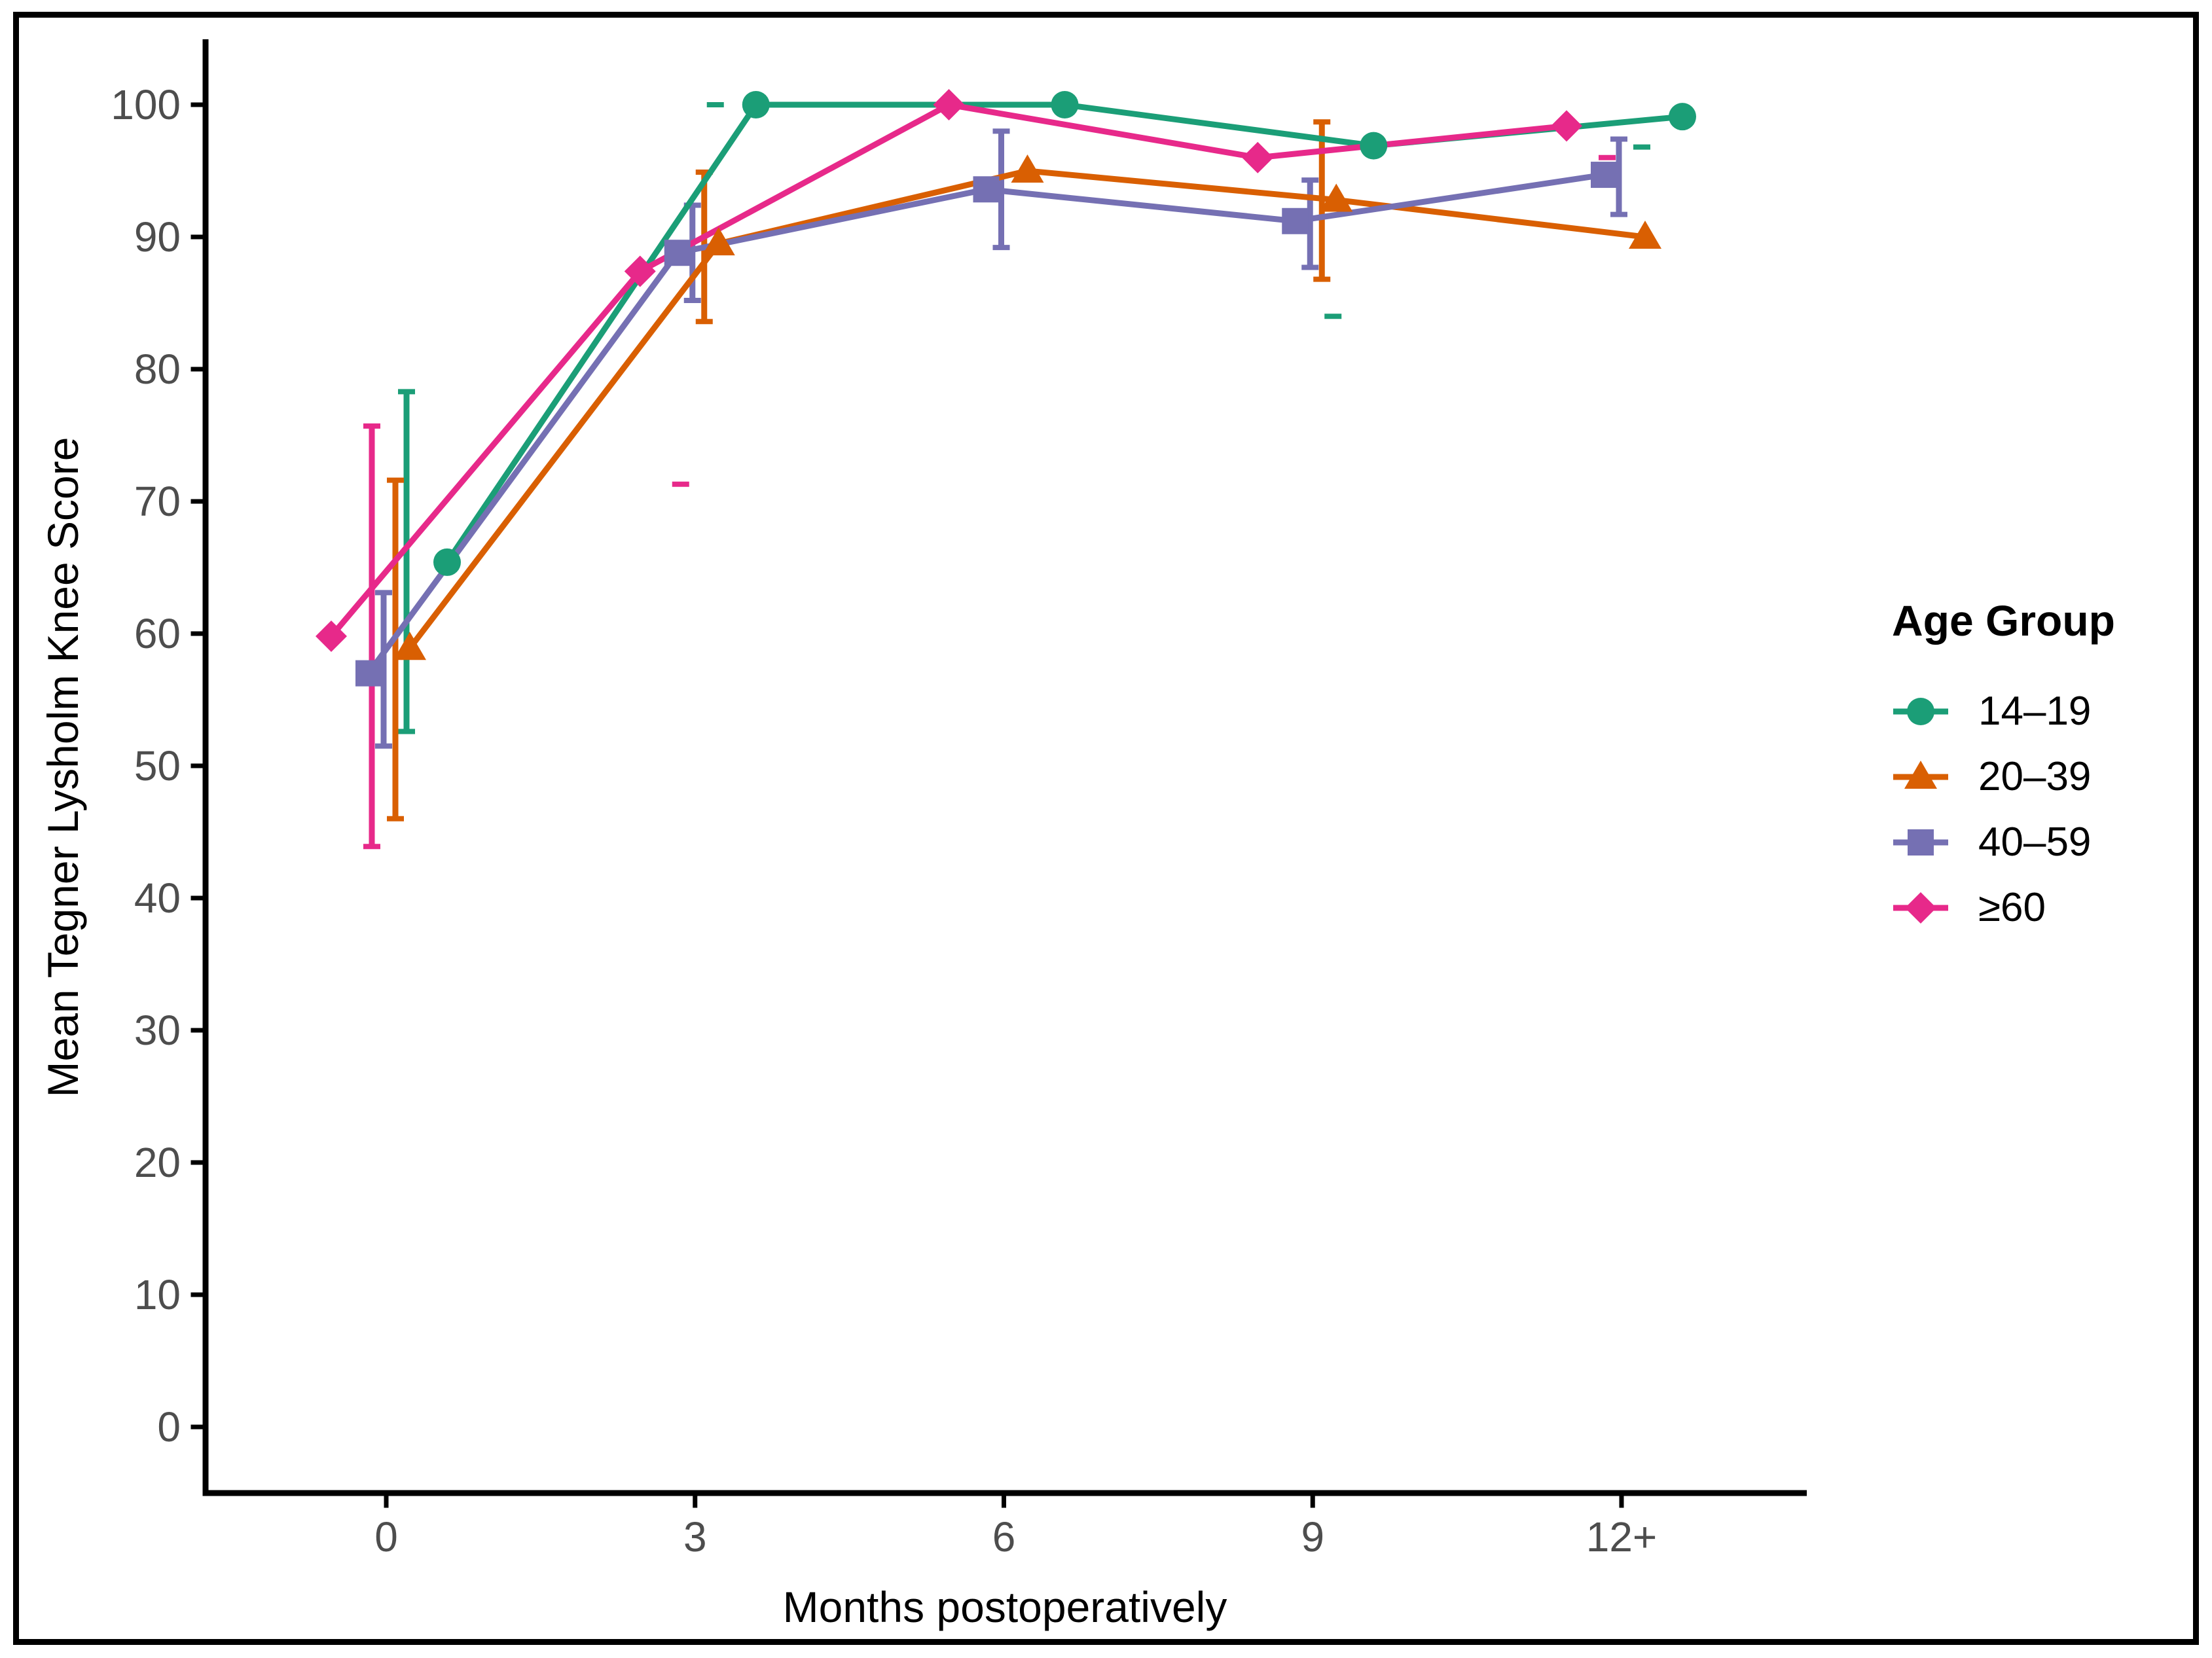  Describe the element at coordinates (157, 369) in the screenshot. I see `y-tick-label: 80` at that location.